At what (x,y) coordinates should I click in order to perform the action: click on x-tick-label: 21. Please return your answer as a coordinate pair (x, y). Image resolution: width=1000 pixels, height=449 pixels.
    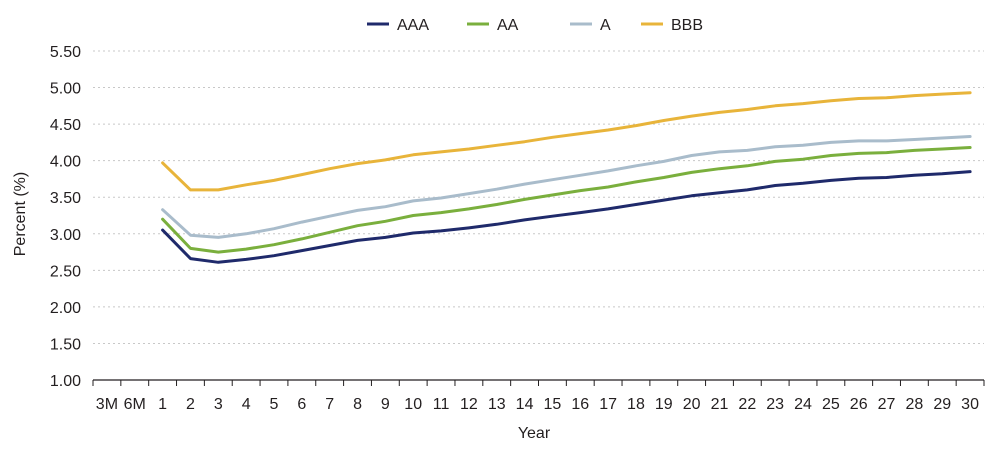
    Looking at the image, I should click on (720, 404).